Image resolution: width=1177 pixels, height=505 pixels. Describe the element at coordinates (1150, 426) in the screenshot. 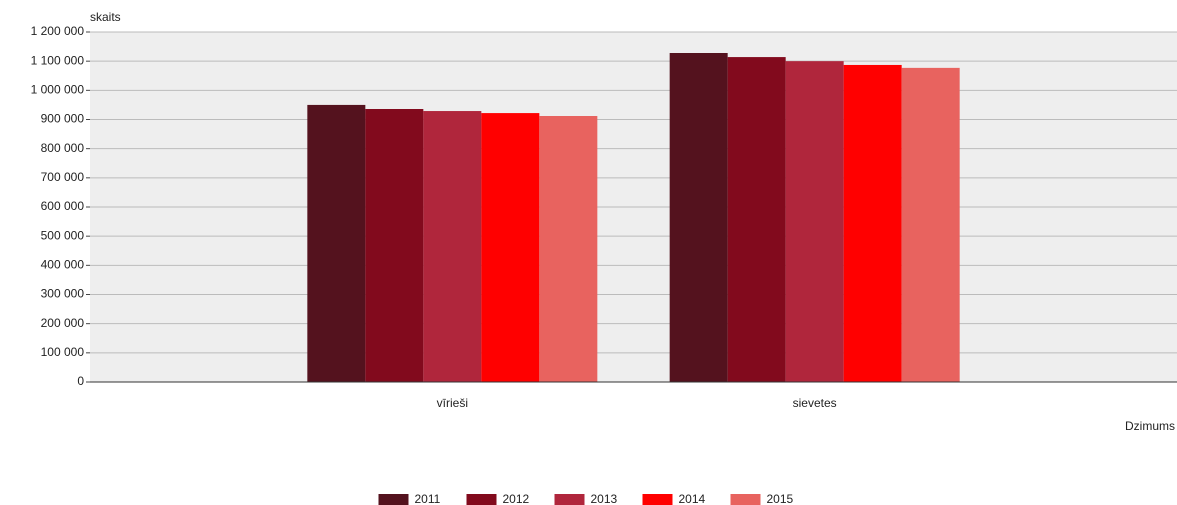

I see `x-axis-label: Dzimums` at that location.